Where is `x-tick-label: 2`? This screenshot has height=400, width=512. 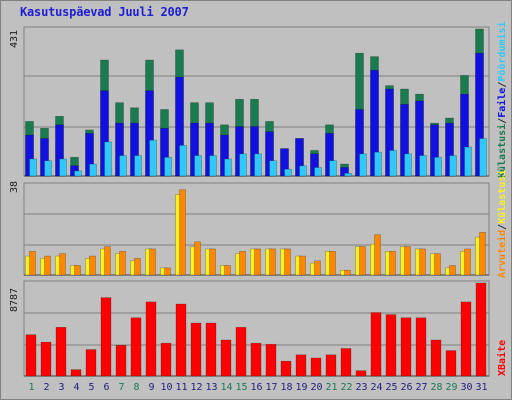
x-tick-label: 2 is located at coordinates (46, 387).